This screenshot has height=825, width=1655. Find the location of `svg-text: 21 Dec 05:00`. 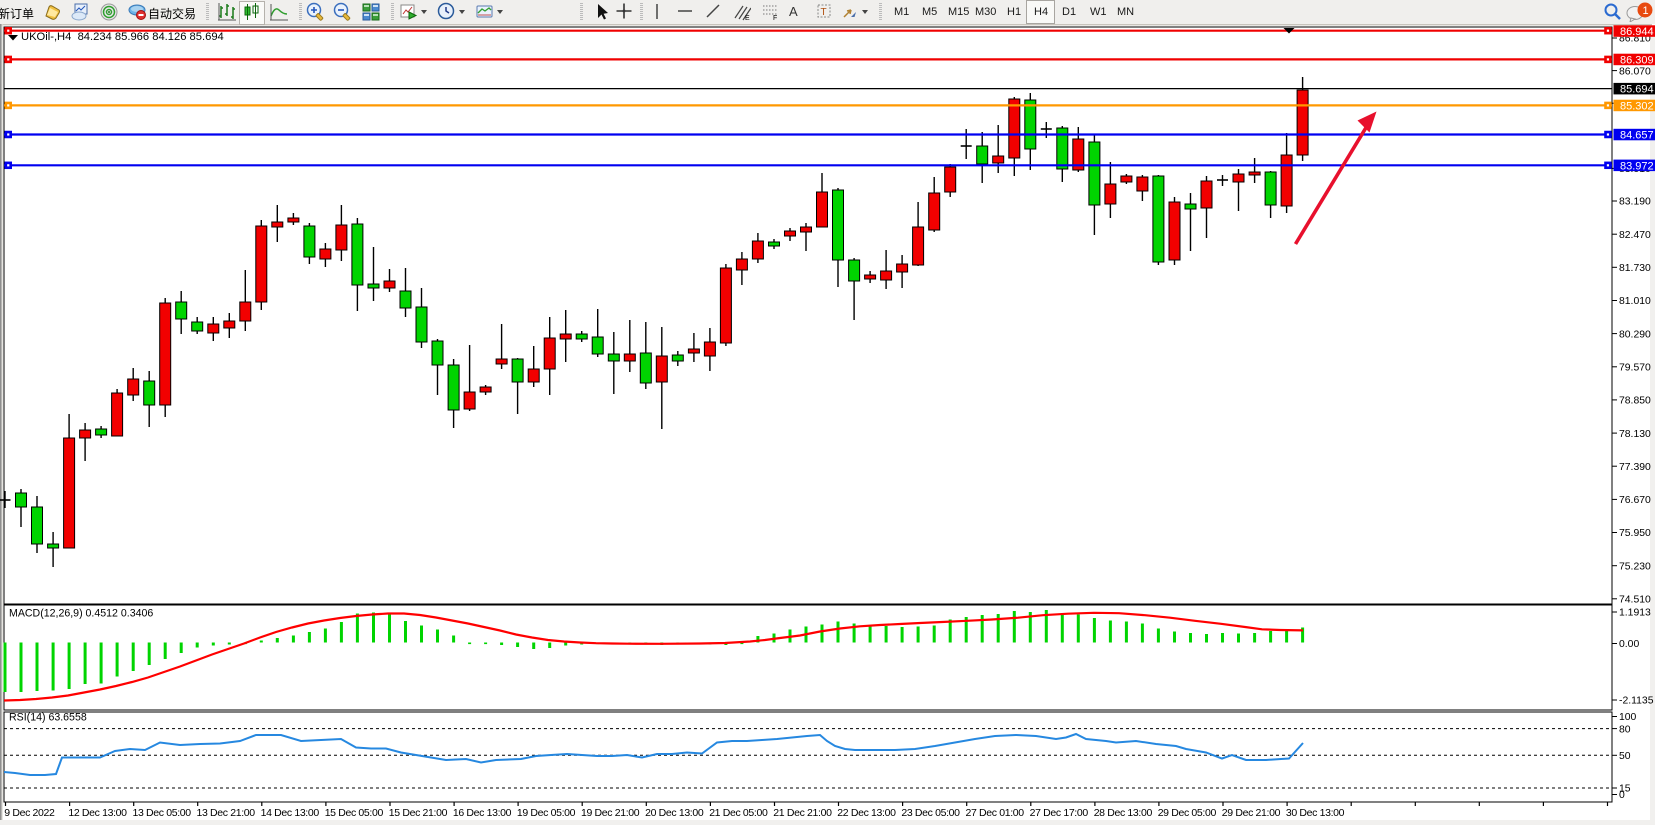

svg-text: 21 Dec 05:00 is located at coordinates (738, 813).